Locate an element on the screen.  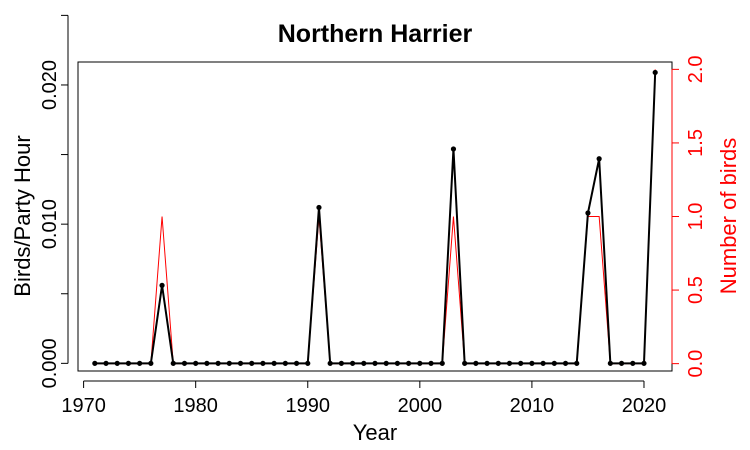
y-right-tick-label: 2.0 is located at coordinates (696, 69).